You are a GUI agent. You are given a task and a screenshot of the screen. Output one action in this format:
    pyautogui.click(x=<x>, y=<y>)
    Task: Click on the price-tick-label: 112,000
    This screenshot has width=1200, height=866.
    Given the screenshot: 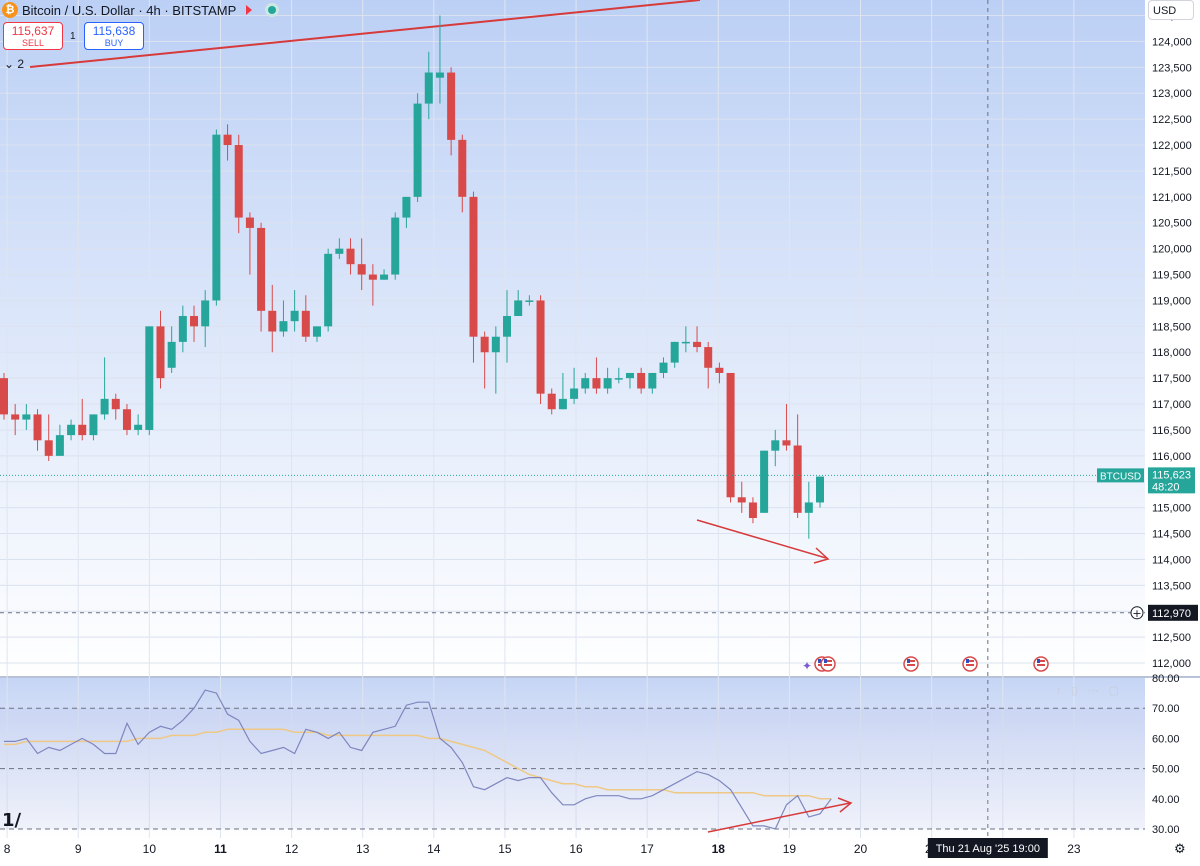 What is the action you would take?
    pyautogui.click(x=1171, y=664)
    